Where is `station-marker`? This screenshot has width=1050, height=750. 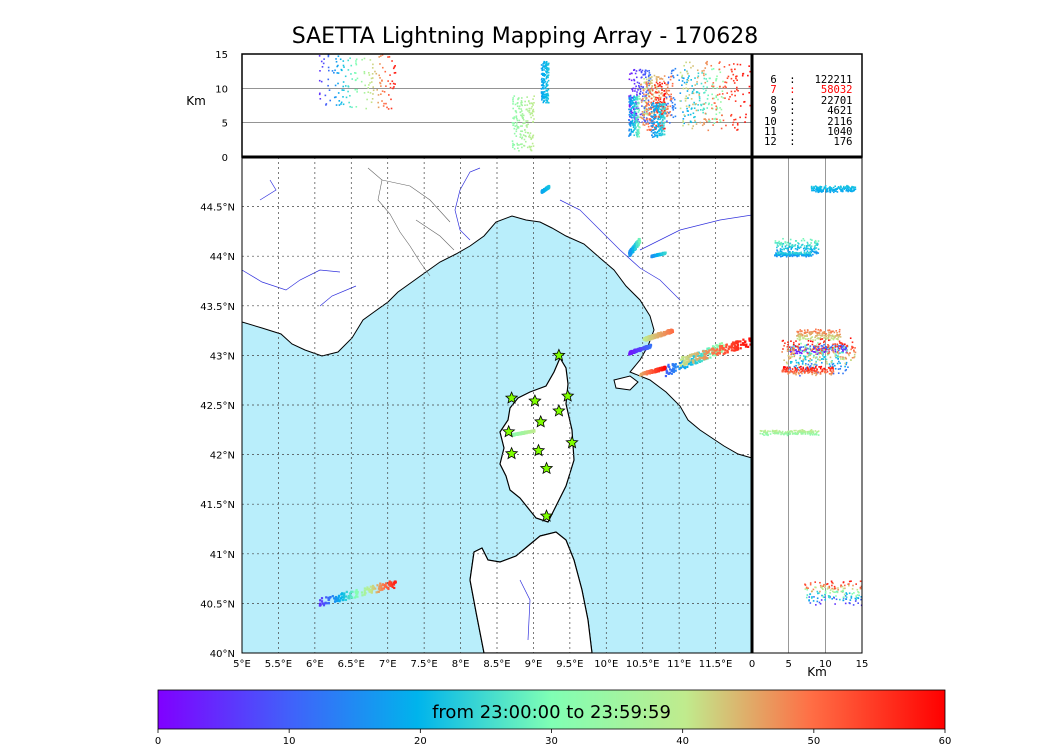
station-marker is located at coordinates (546, 468).